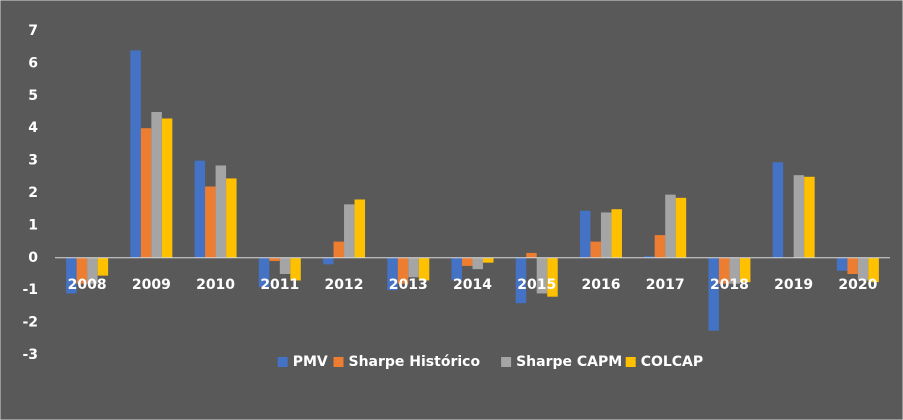 The width and height of the screenshot is (903, 420). I want to click on x-tick-label: 2009, so click(151, 285).